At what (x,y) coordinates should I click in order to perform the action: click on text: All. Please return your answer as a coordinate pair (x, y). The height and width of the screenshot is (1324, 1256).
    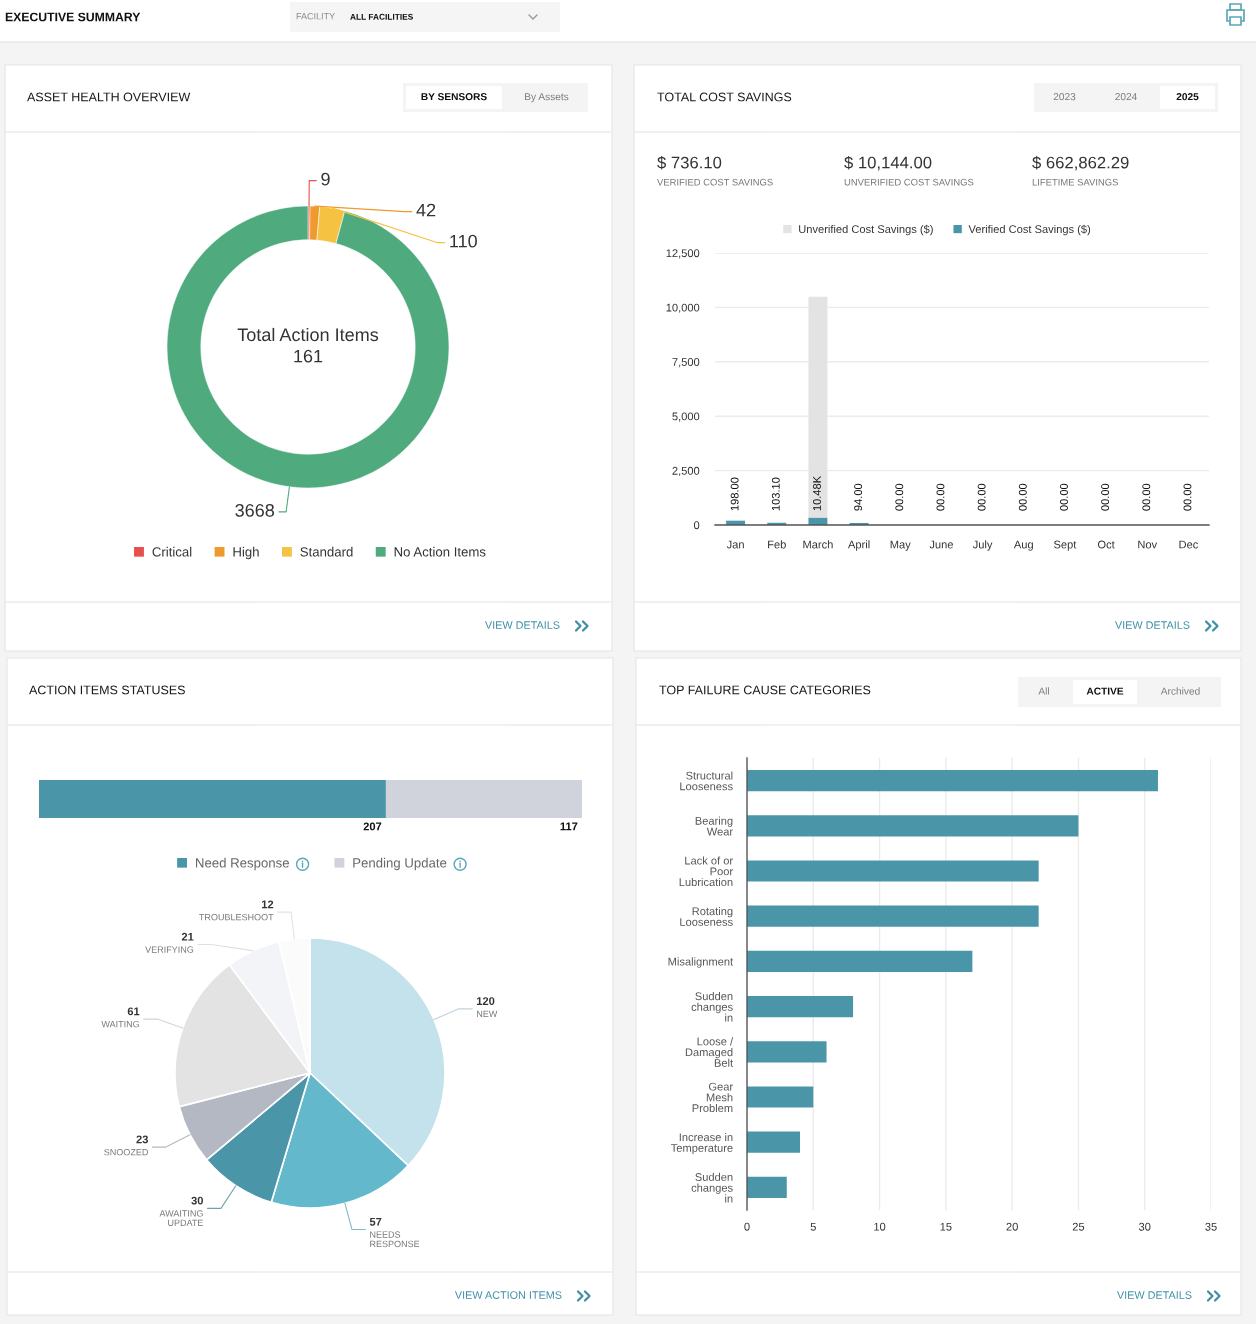
    Looking at the image, I should click on (1043, 691).